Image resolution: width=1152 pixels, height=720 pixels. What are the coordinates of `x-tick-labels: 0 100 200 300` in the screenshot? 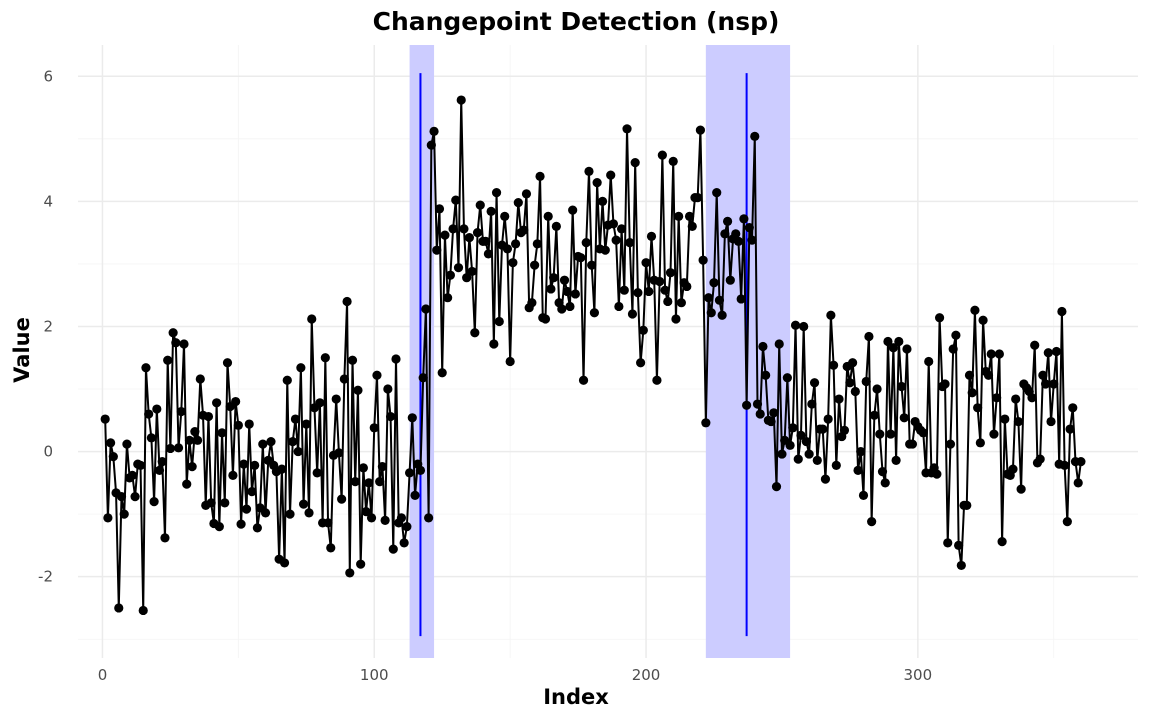 It's located at (515, 675).